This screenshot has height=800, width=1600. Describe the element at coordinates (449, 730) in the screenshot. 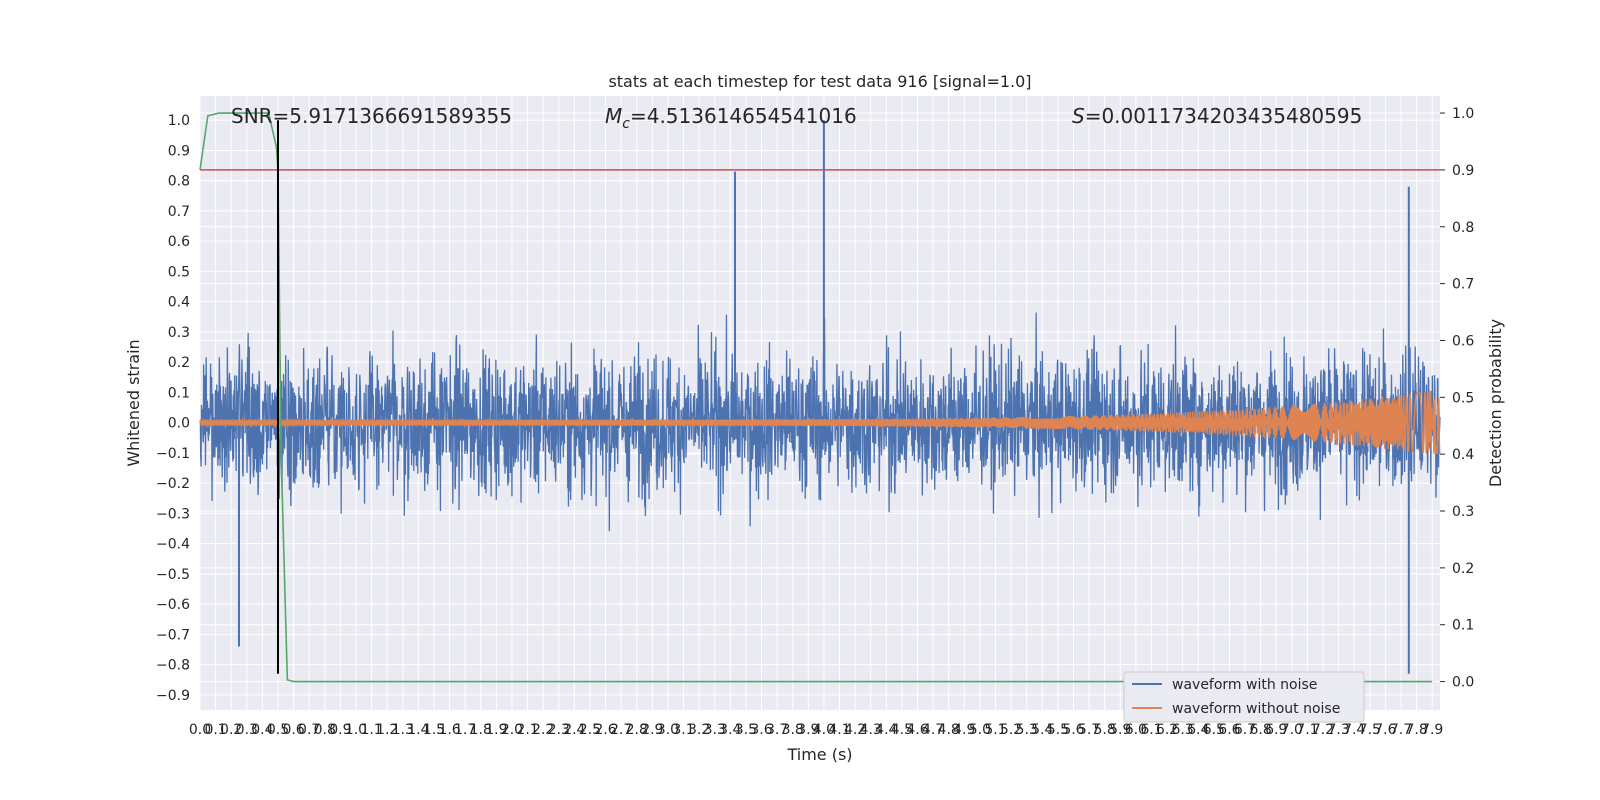

I see `x-tick-label: 1.6` at that location.